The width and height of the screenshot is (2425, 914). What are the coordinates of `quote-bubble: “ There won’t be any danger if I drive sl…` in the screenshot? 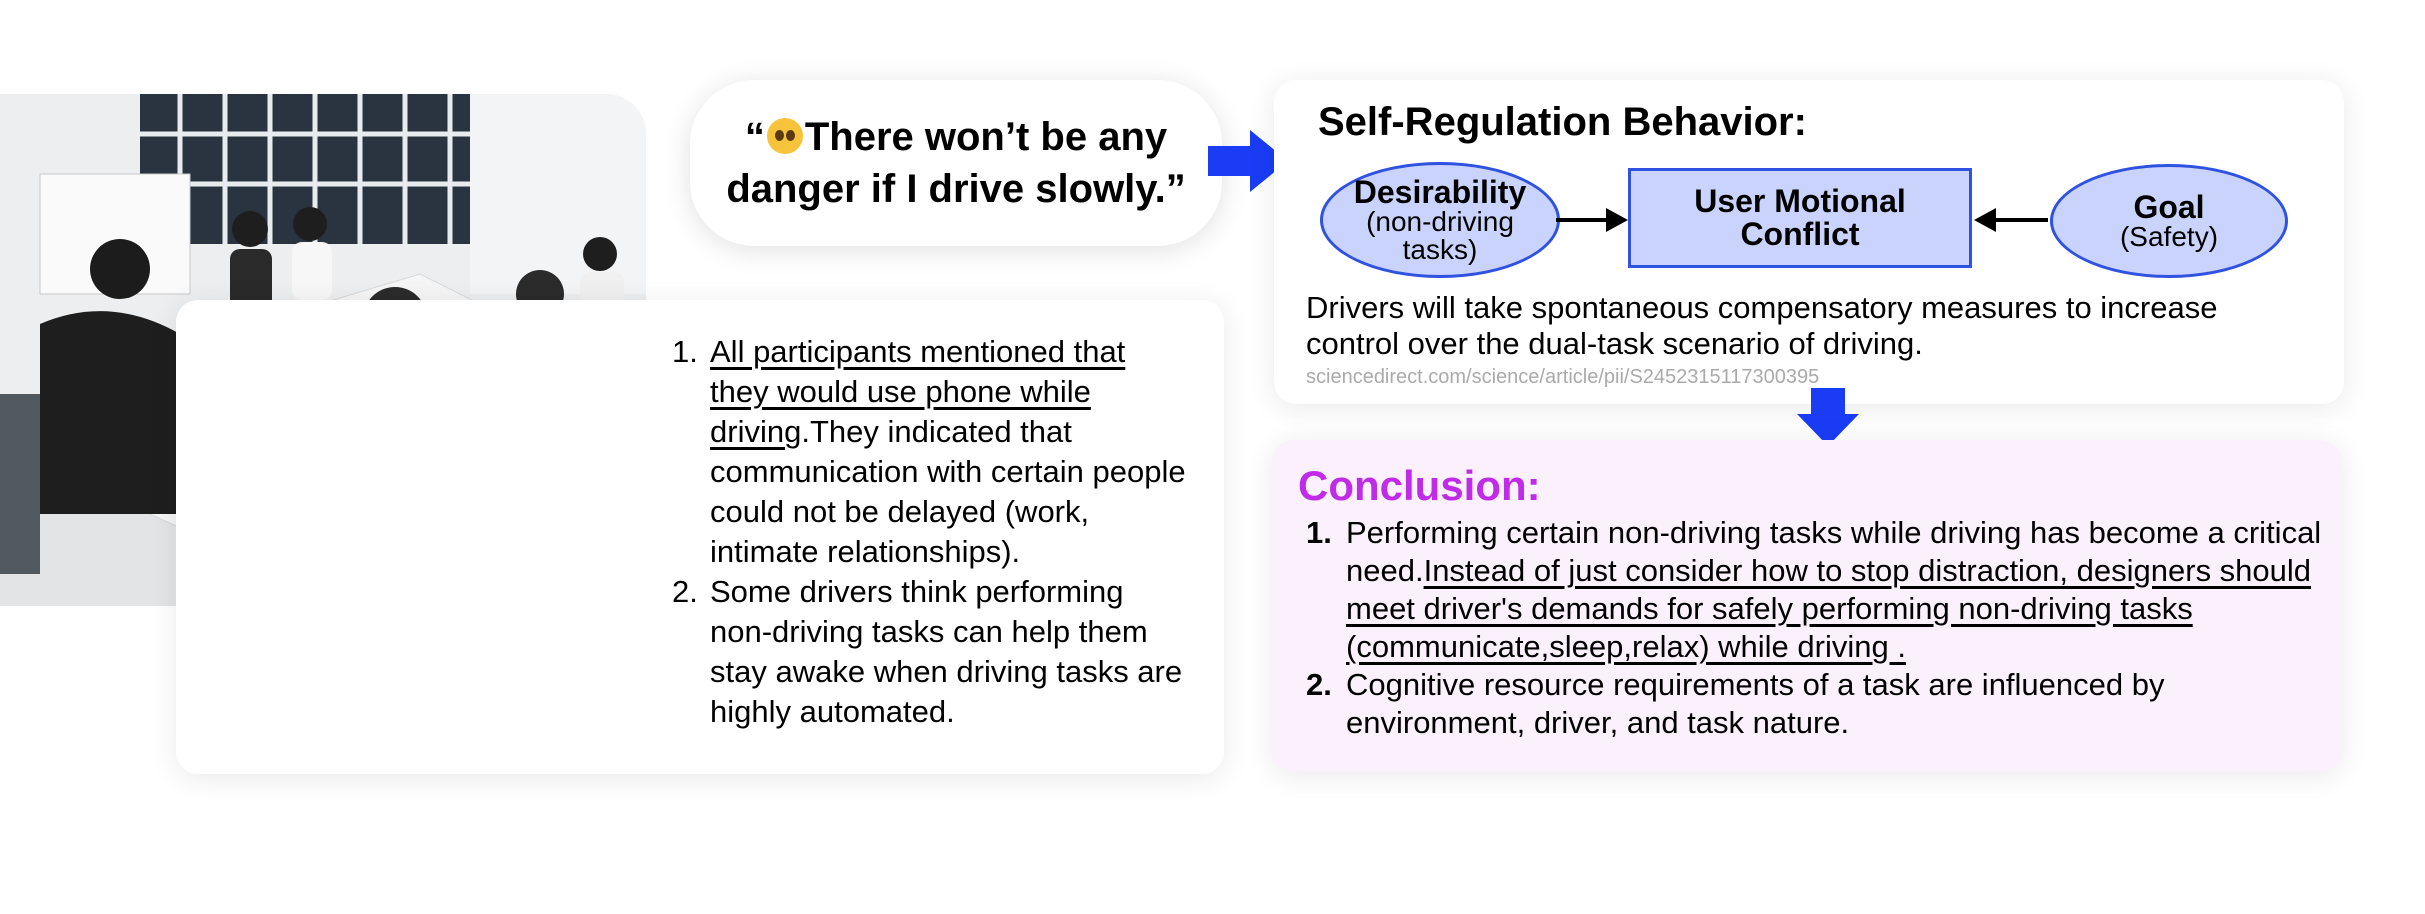 It's located at (956, 163).